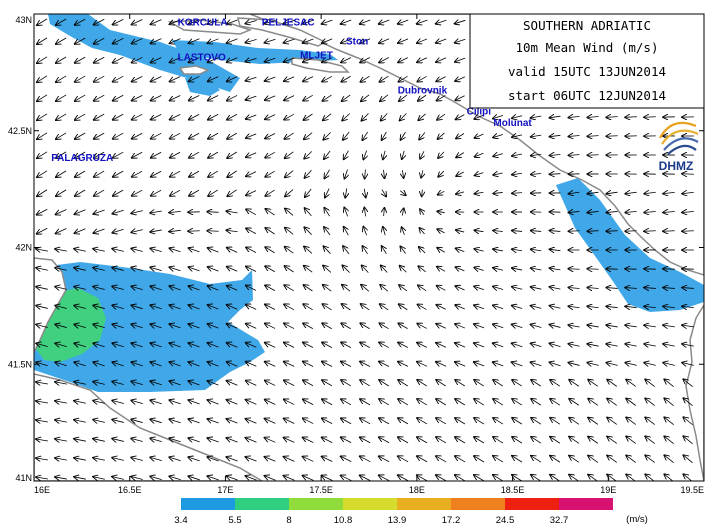 This screenshot has width=720, height=530. What do you see at coordinates (42, 490) in the screenshot?
I see `lon-tick-label: 16E` at bounding box center [42, 490].